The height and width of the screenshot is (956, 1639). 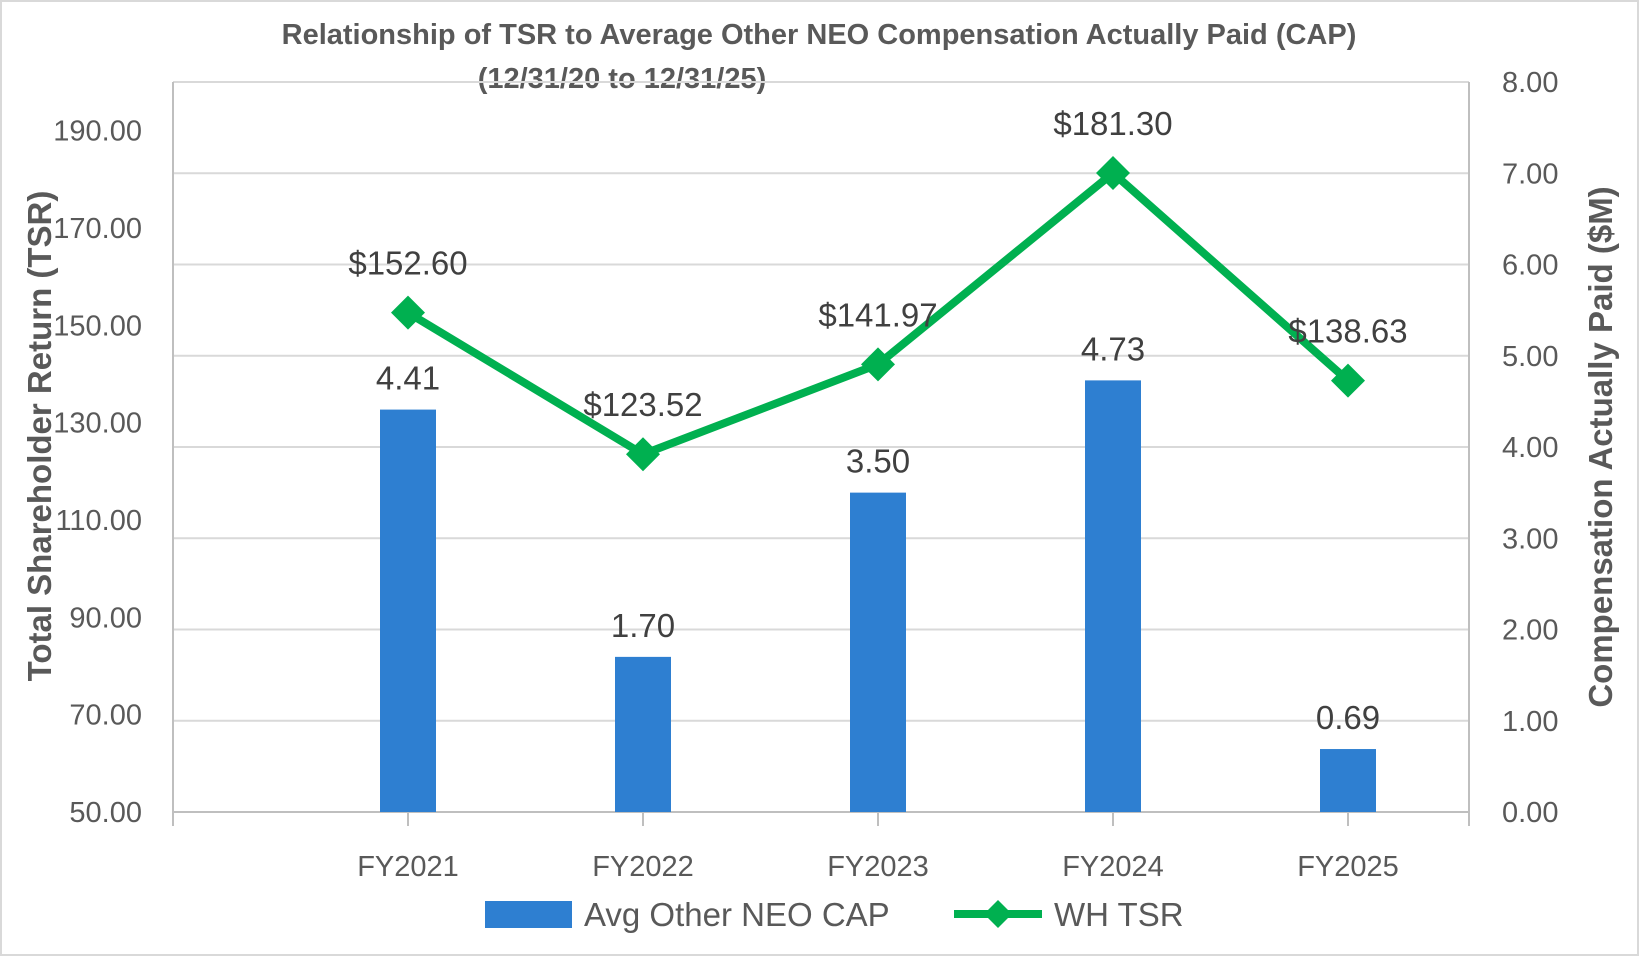 I want to click on x-axis-ticks: FY2021 FY2022 FY2023 FY2024 FY2025, so click(x=878, y=867).